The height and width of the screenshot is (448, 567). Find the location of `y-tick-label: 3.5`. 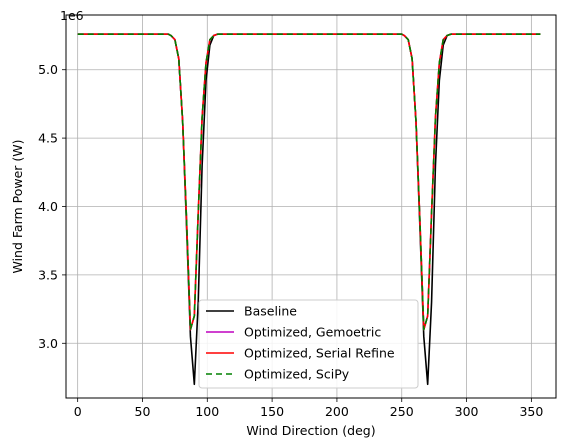

y-tick-label: 3.5 is located at coordinates (48, 274).